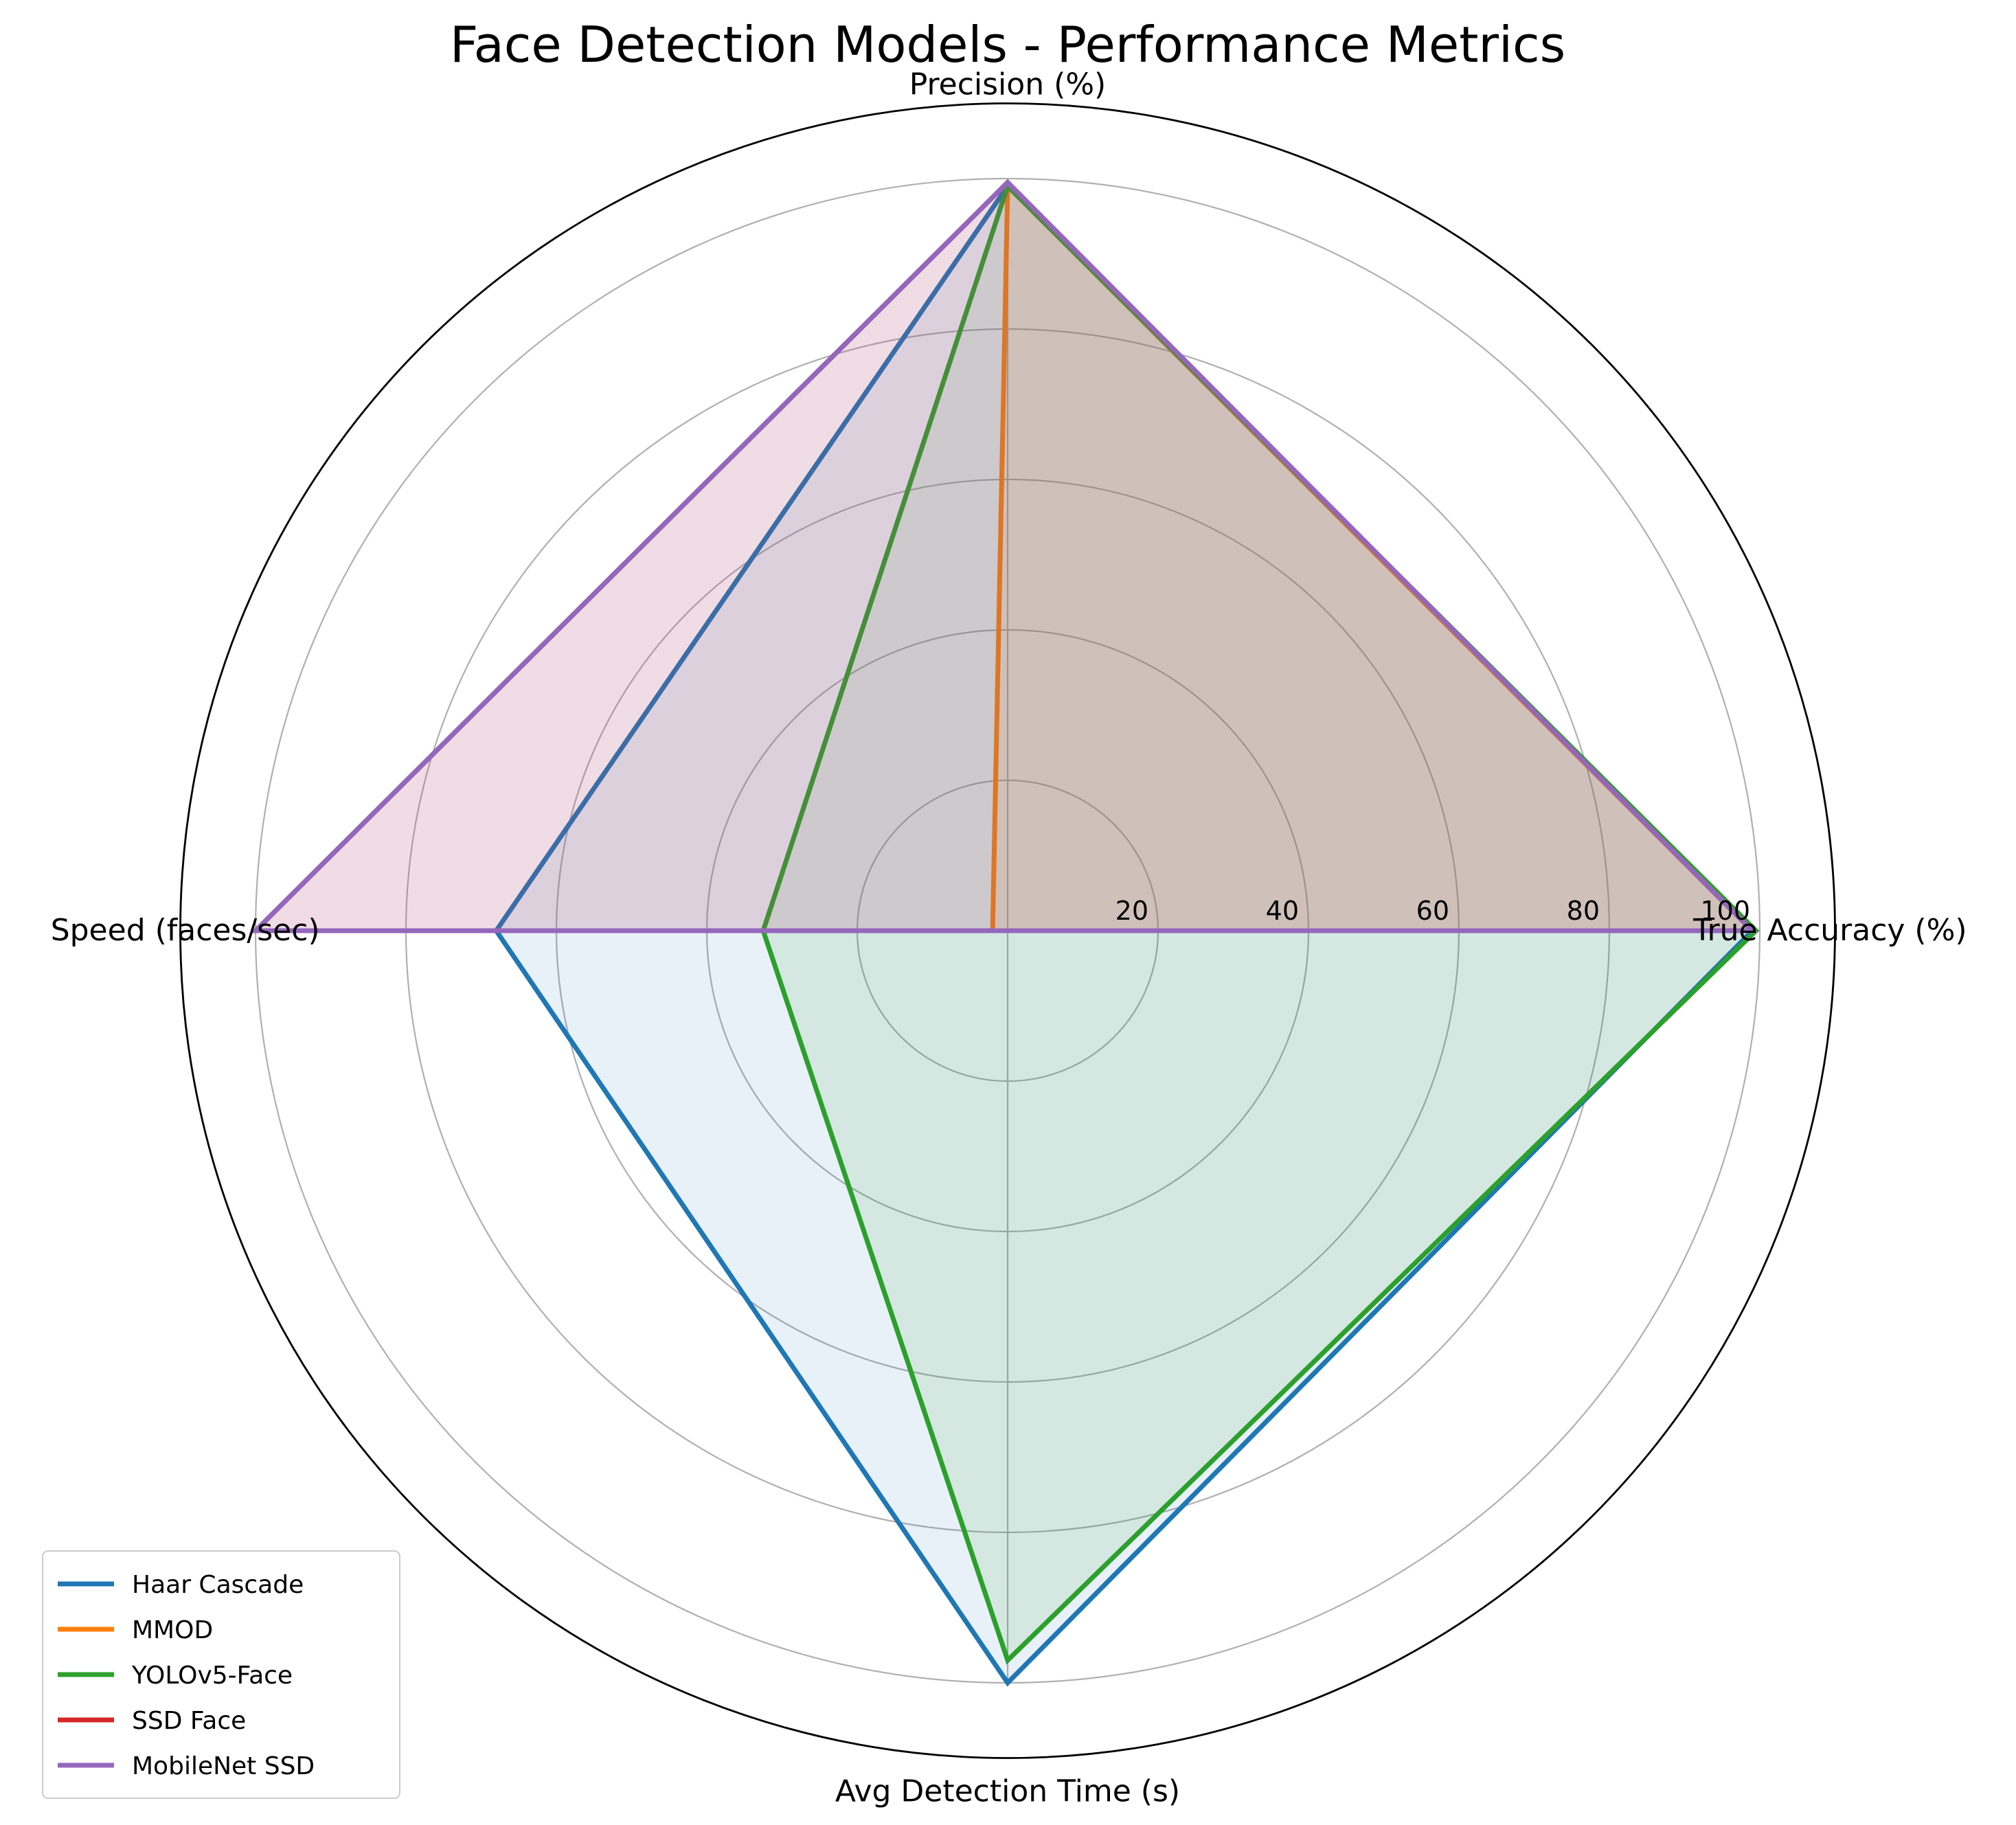 Image resolution: width=2016 pixels, height=1825 pixels. I want to click on legend-label: YOLOv5-Face, so click(212, 1676).